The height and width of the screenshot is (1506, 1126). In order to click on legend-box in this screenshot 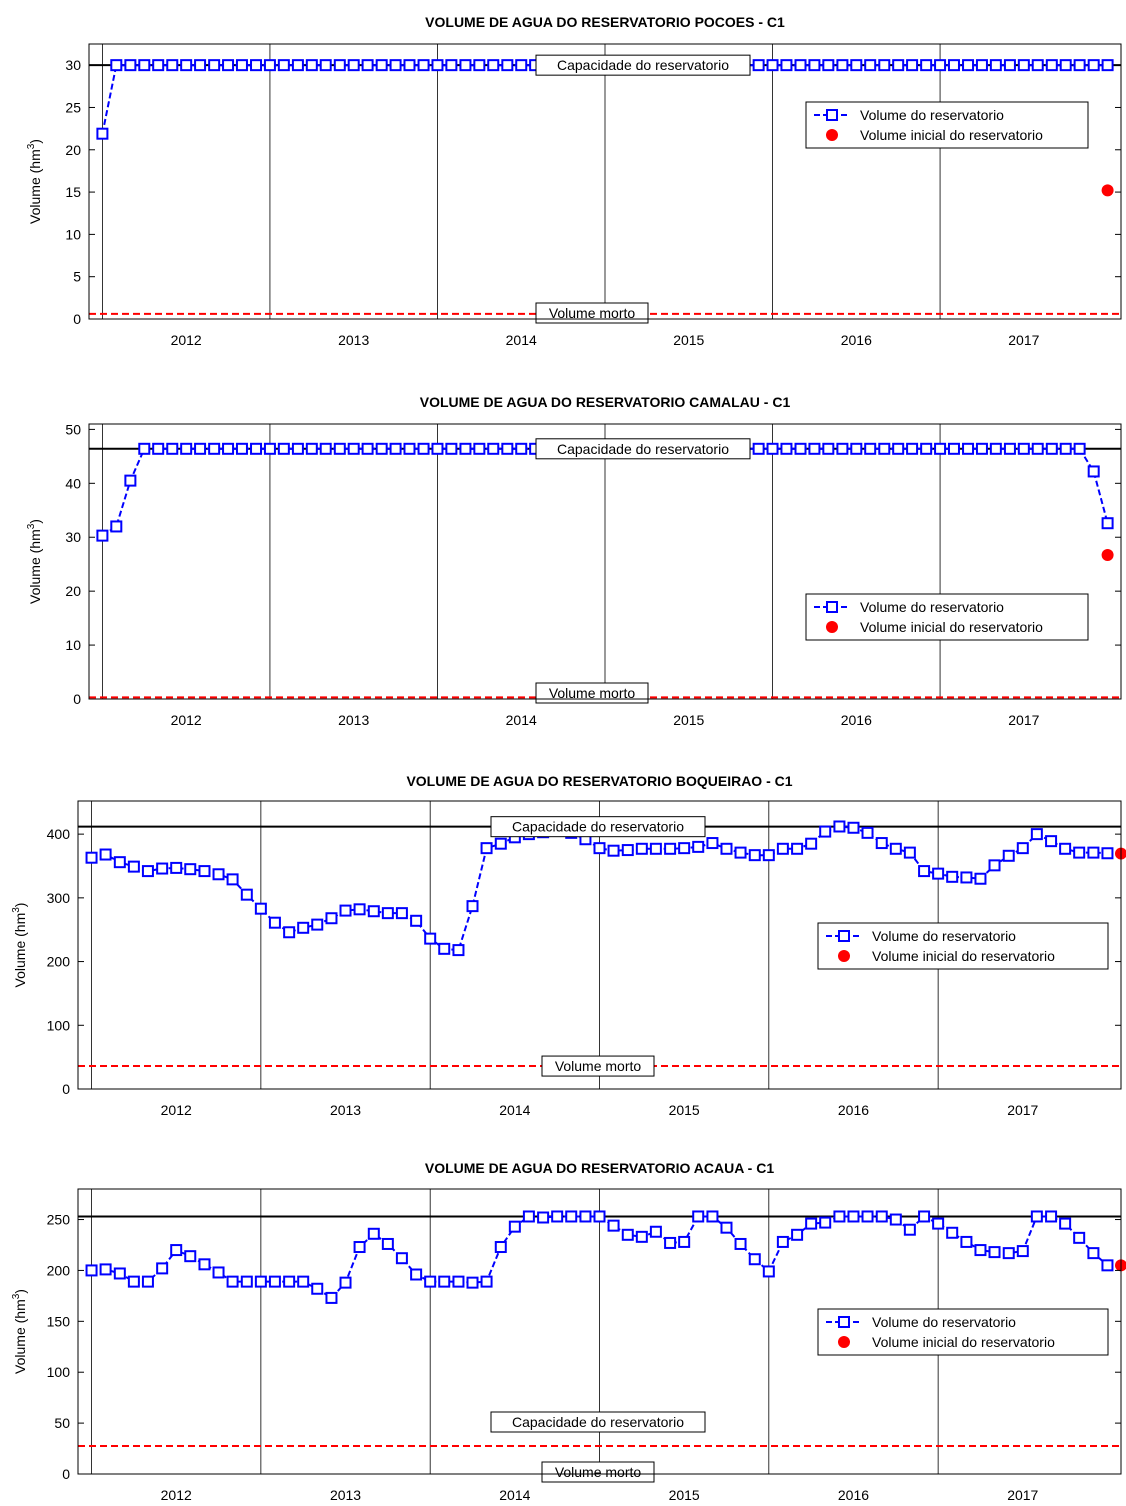, I will do `click(963, 946)`.